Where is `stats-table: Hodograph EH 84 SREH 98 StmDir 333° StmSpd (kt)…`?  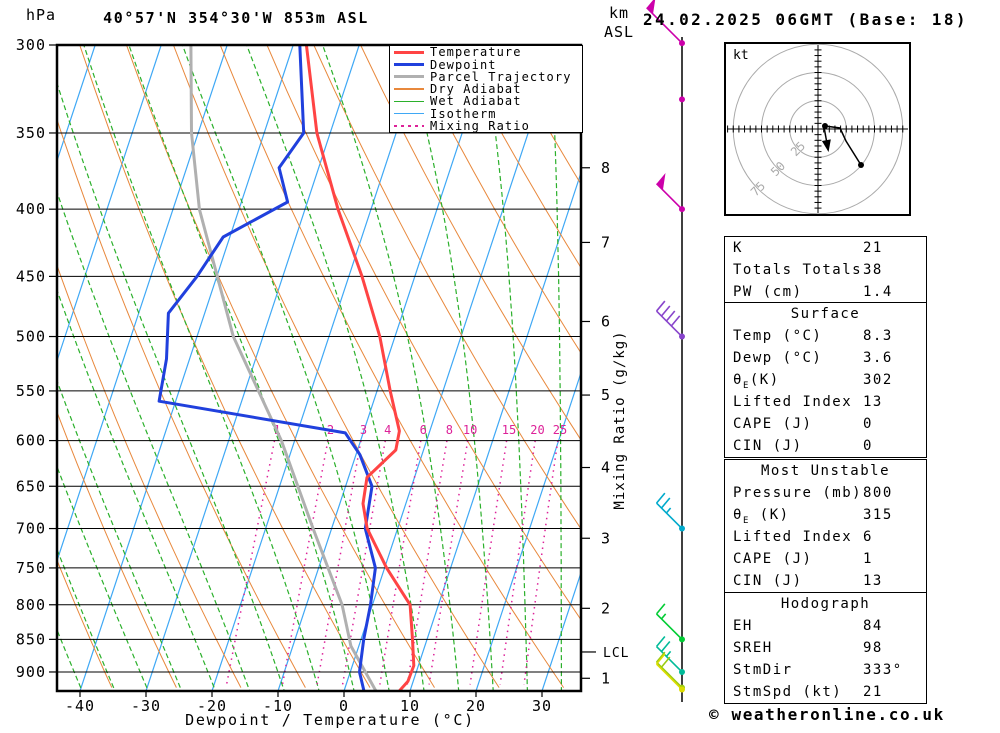
stats-table: Hodograph EH 84 SREH 98 StmDir 333° StmSpd (kt)… is located at coordinates (825, 648).